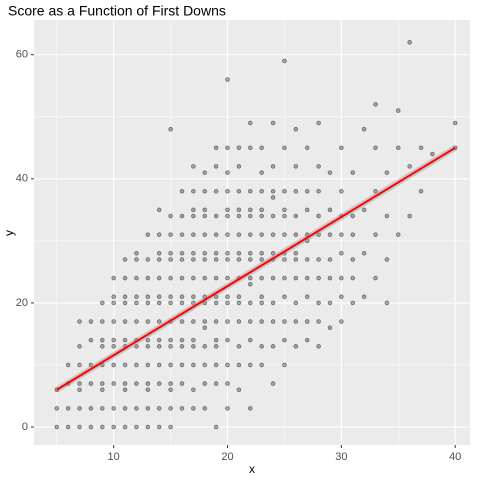  Describe the element at coordinates (22, 55) in the screenshot. I see `y-tick-label: 60` at that location.